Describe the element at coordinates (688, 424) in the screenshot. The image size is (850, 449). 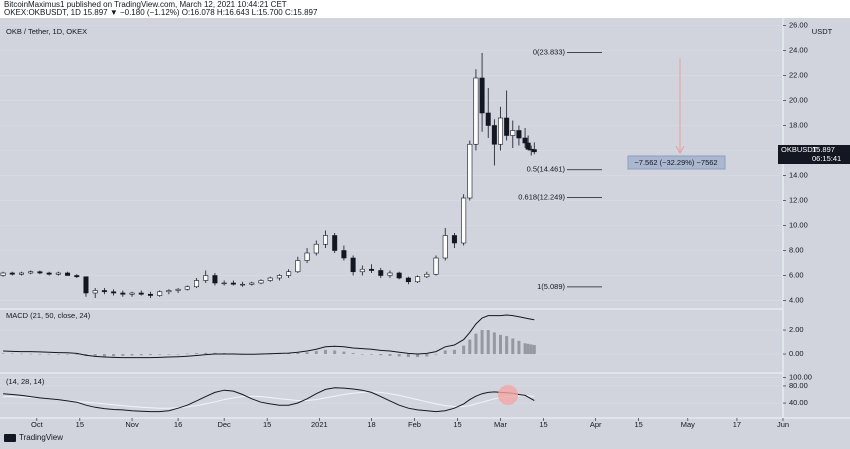
I see `x-tick-label: May` at that location.